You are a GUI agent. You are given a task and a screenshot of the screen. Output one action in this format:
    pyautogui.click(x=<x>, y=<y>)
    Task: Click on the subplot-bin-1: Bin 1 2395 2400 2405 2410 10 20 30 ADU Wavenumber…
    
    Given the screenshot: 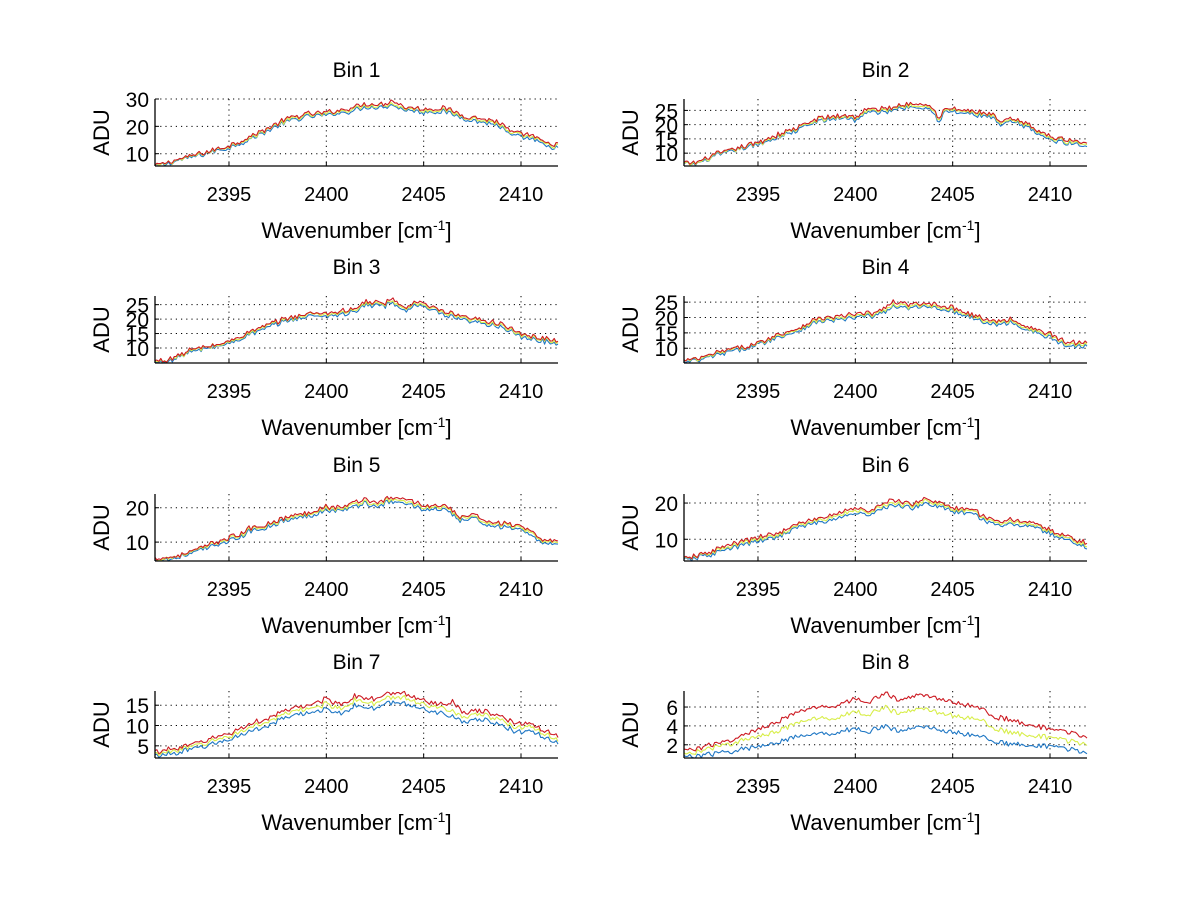 What is the action you would take?
    pyautogui.click(x=324, y=151)
    